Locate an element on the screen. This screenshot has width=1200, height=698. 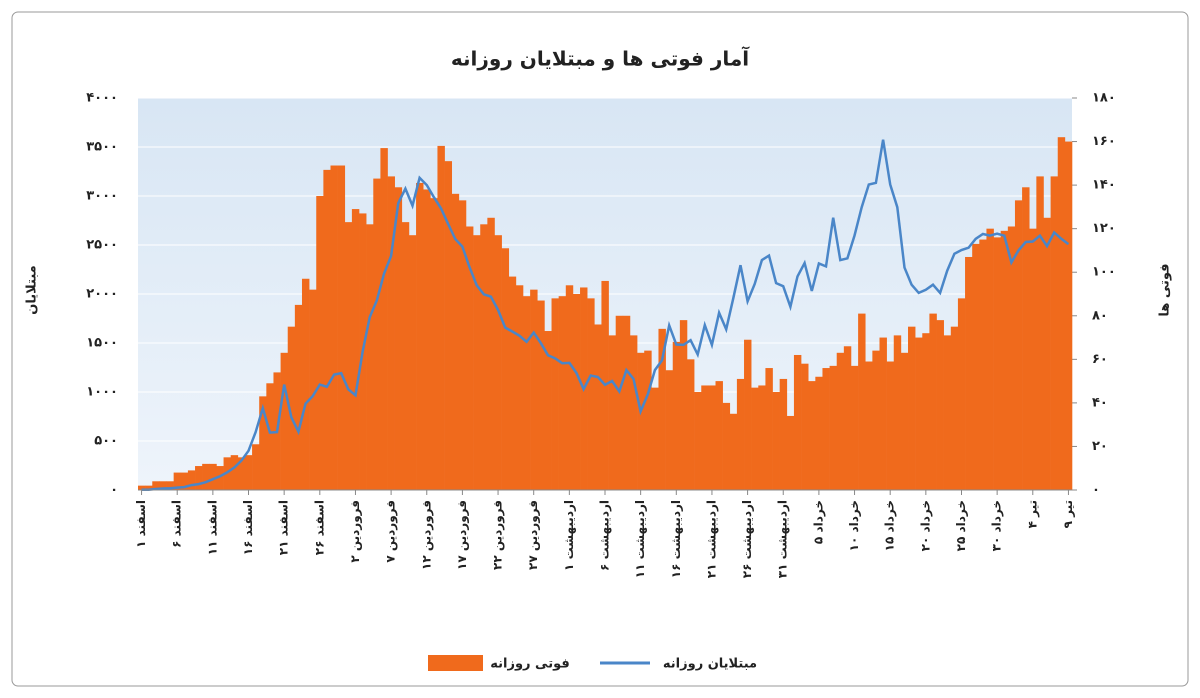
y-tick-label: ۲۵۰۰ is located at coordinates (102, 245).